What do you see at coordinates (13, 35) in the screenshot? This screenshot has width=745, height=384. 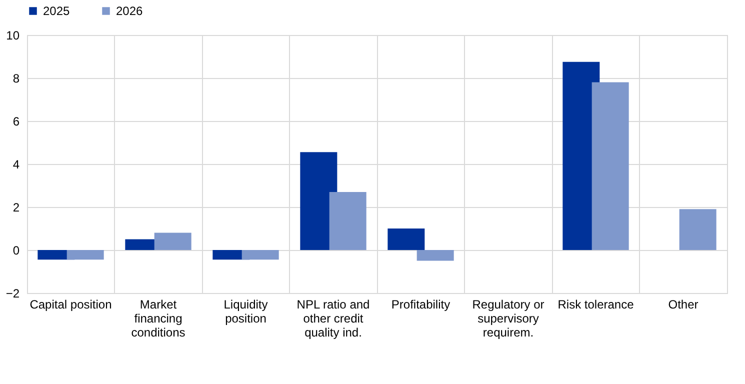 I see `y-tick-label: 10` at bounding box center [13, 35].